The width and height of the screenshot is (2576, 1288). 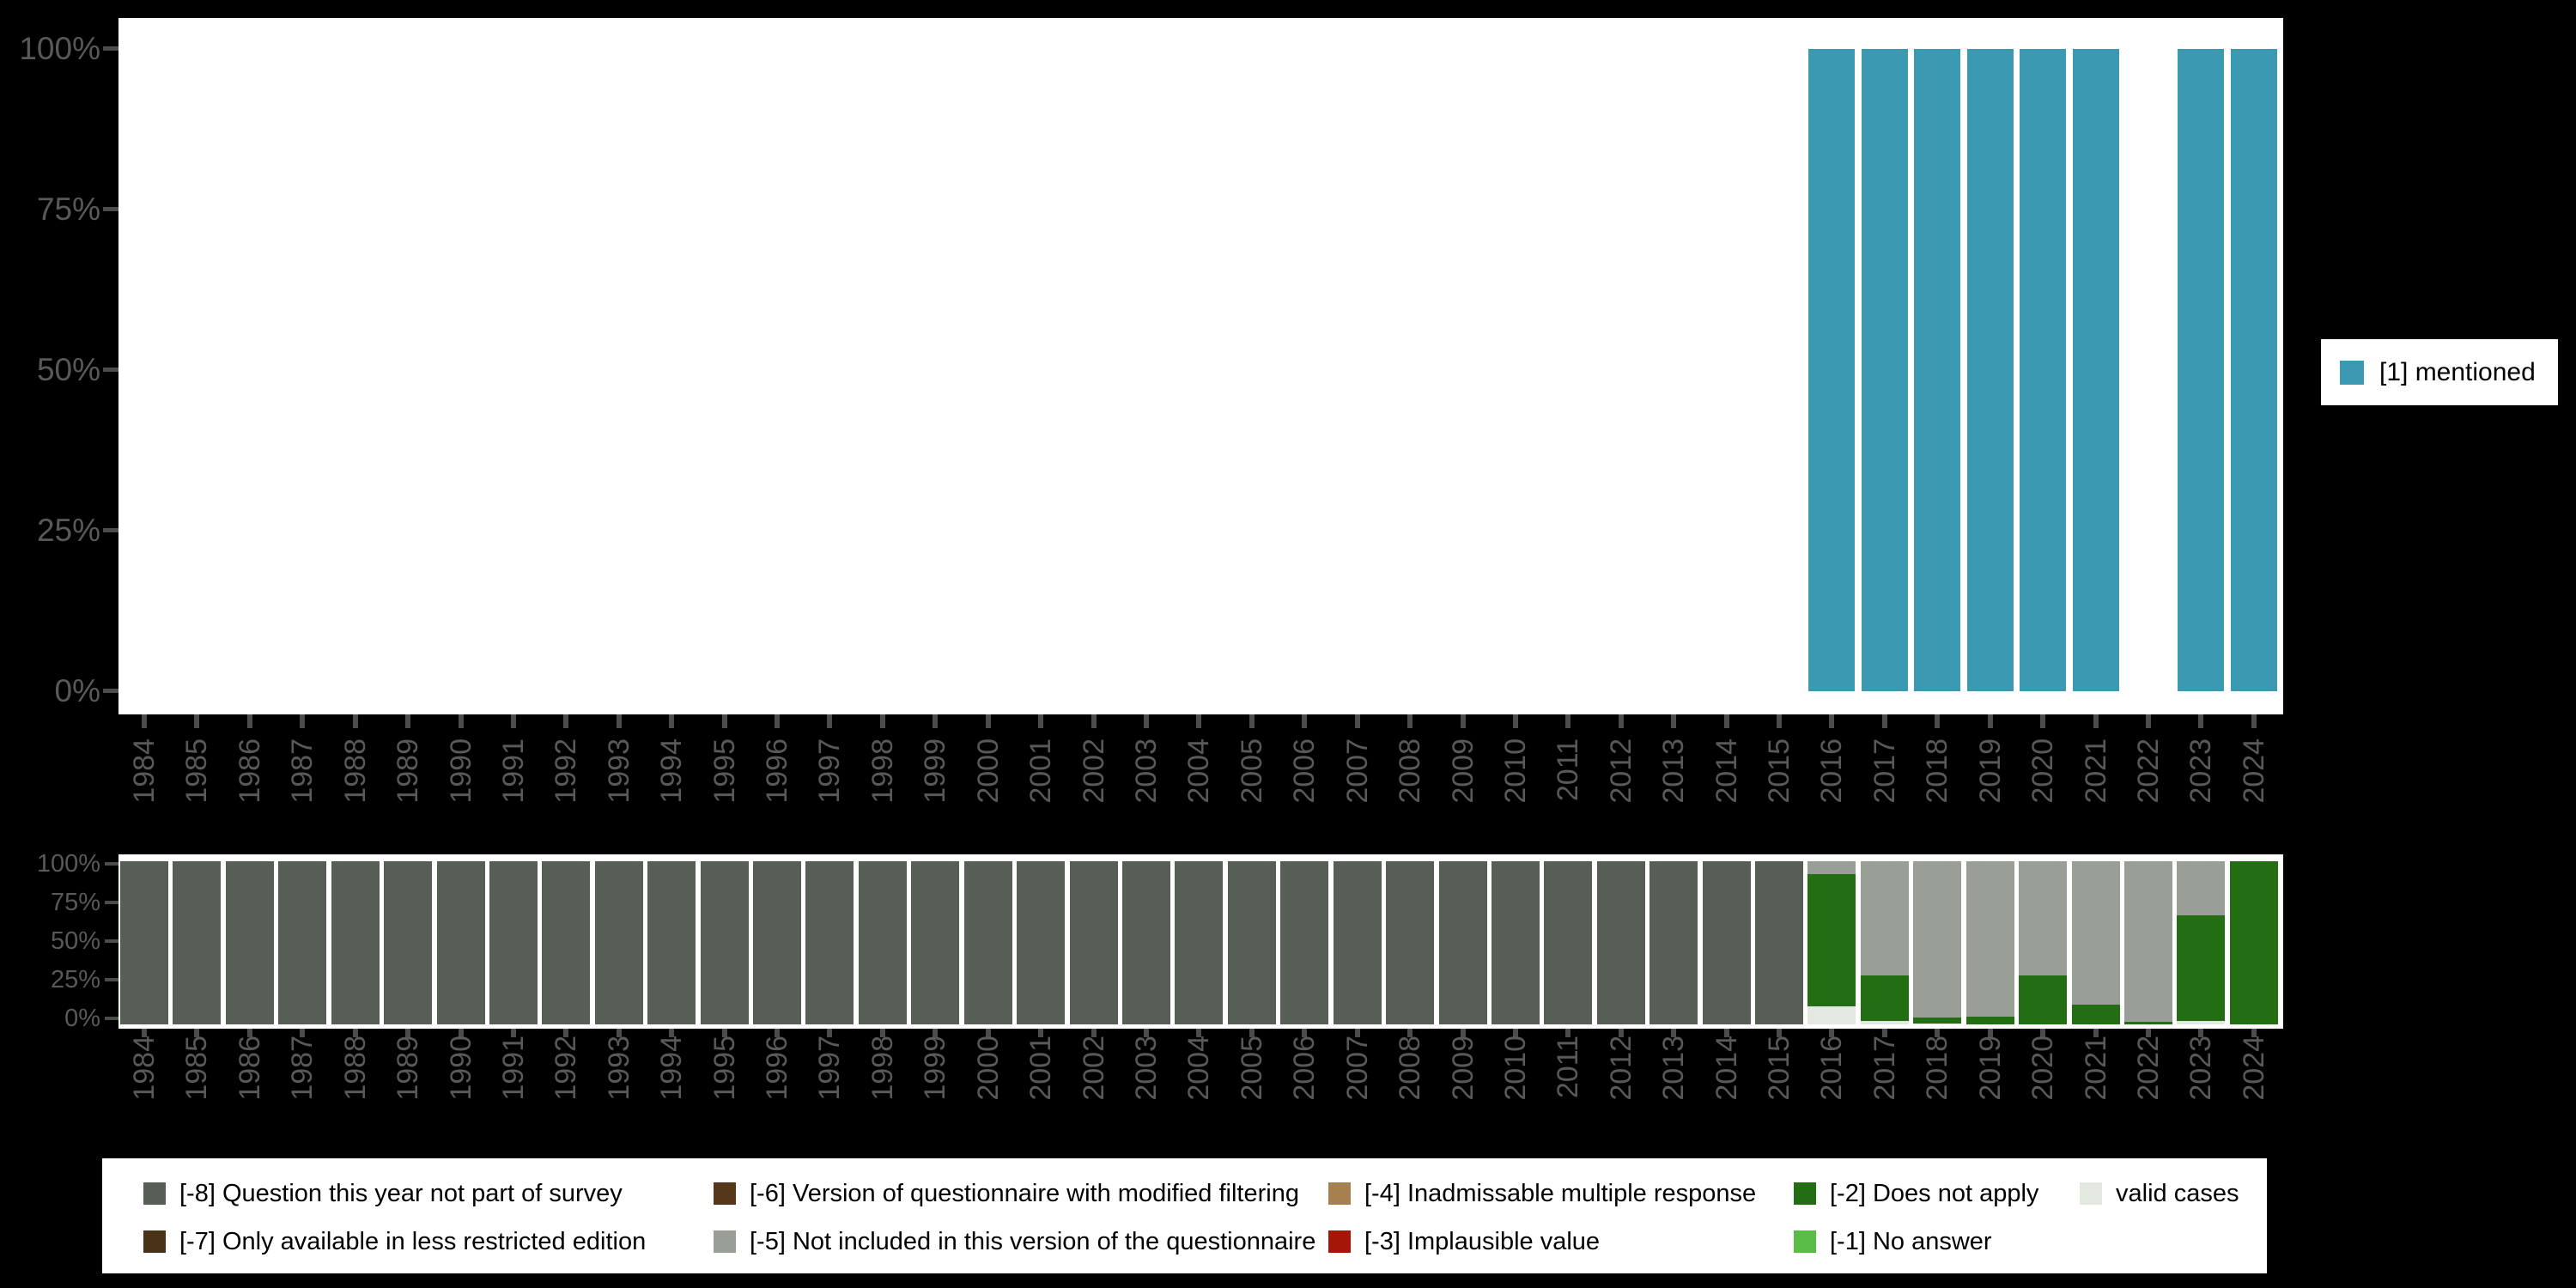 I want to click on legend-item: [-3] Implausible value, so click(x=1561, y=1242).